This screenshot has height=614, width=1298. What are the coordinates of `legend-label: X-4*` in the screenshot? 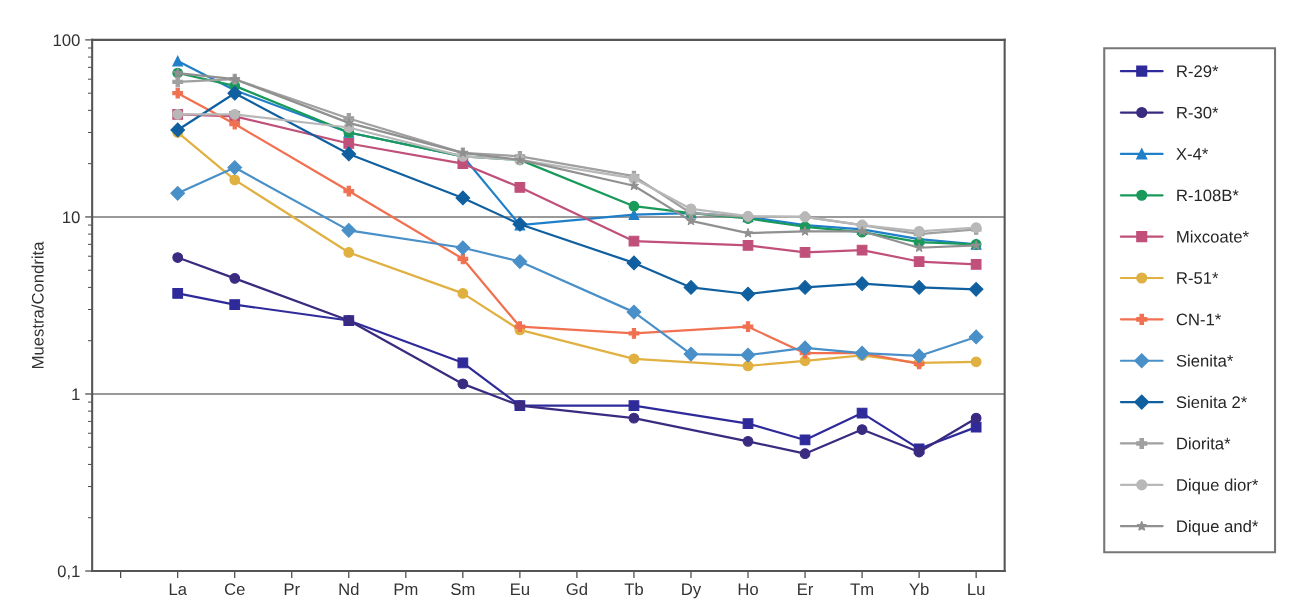 It's located at (1192, 154).